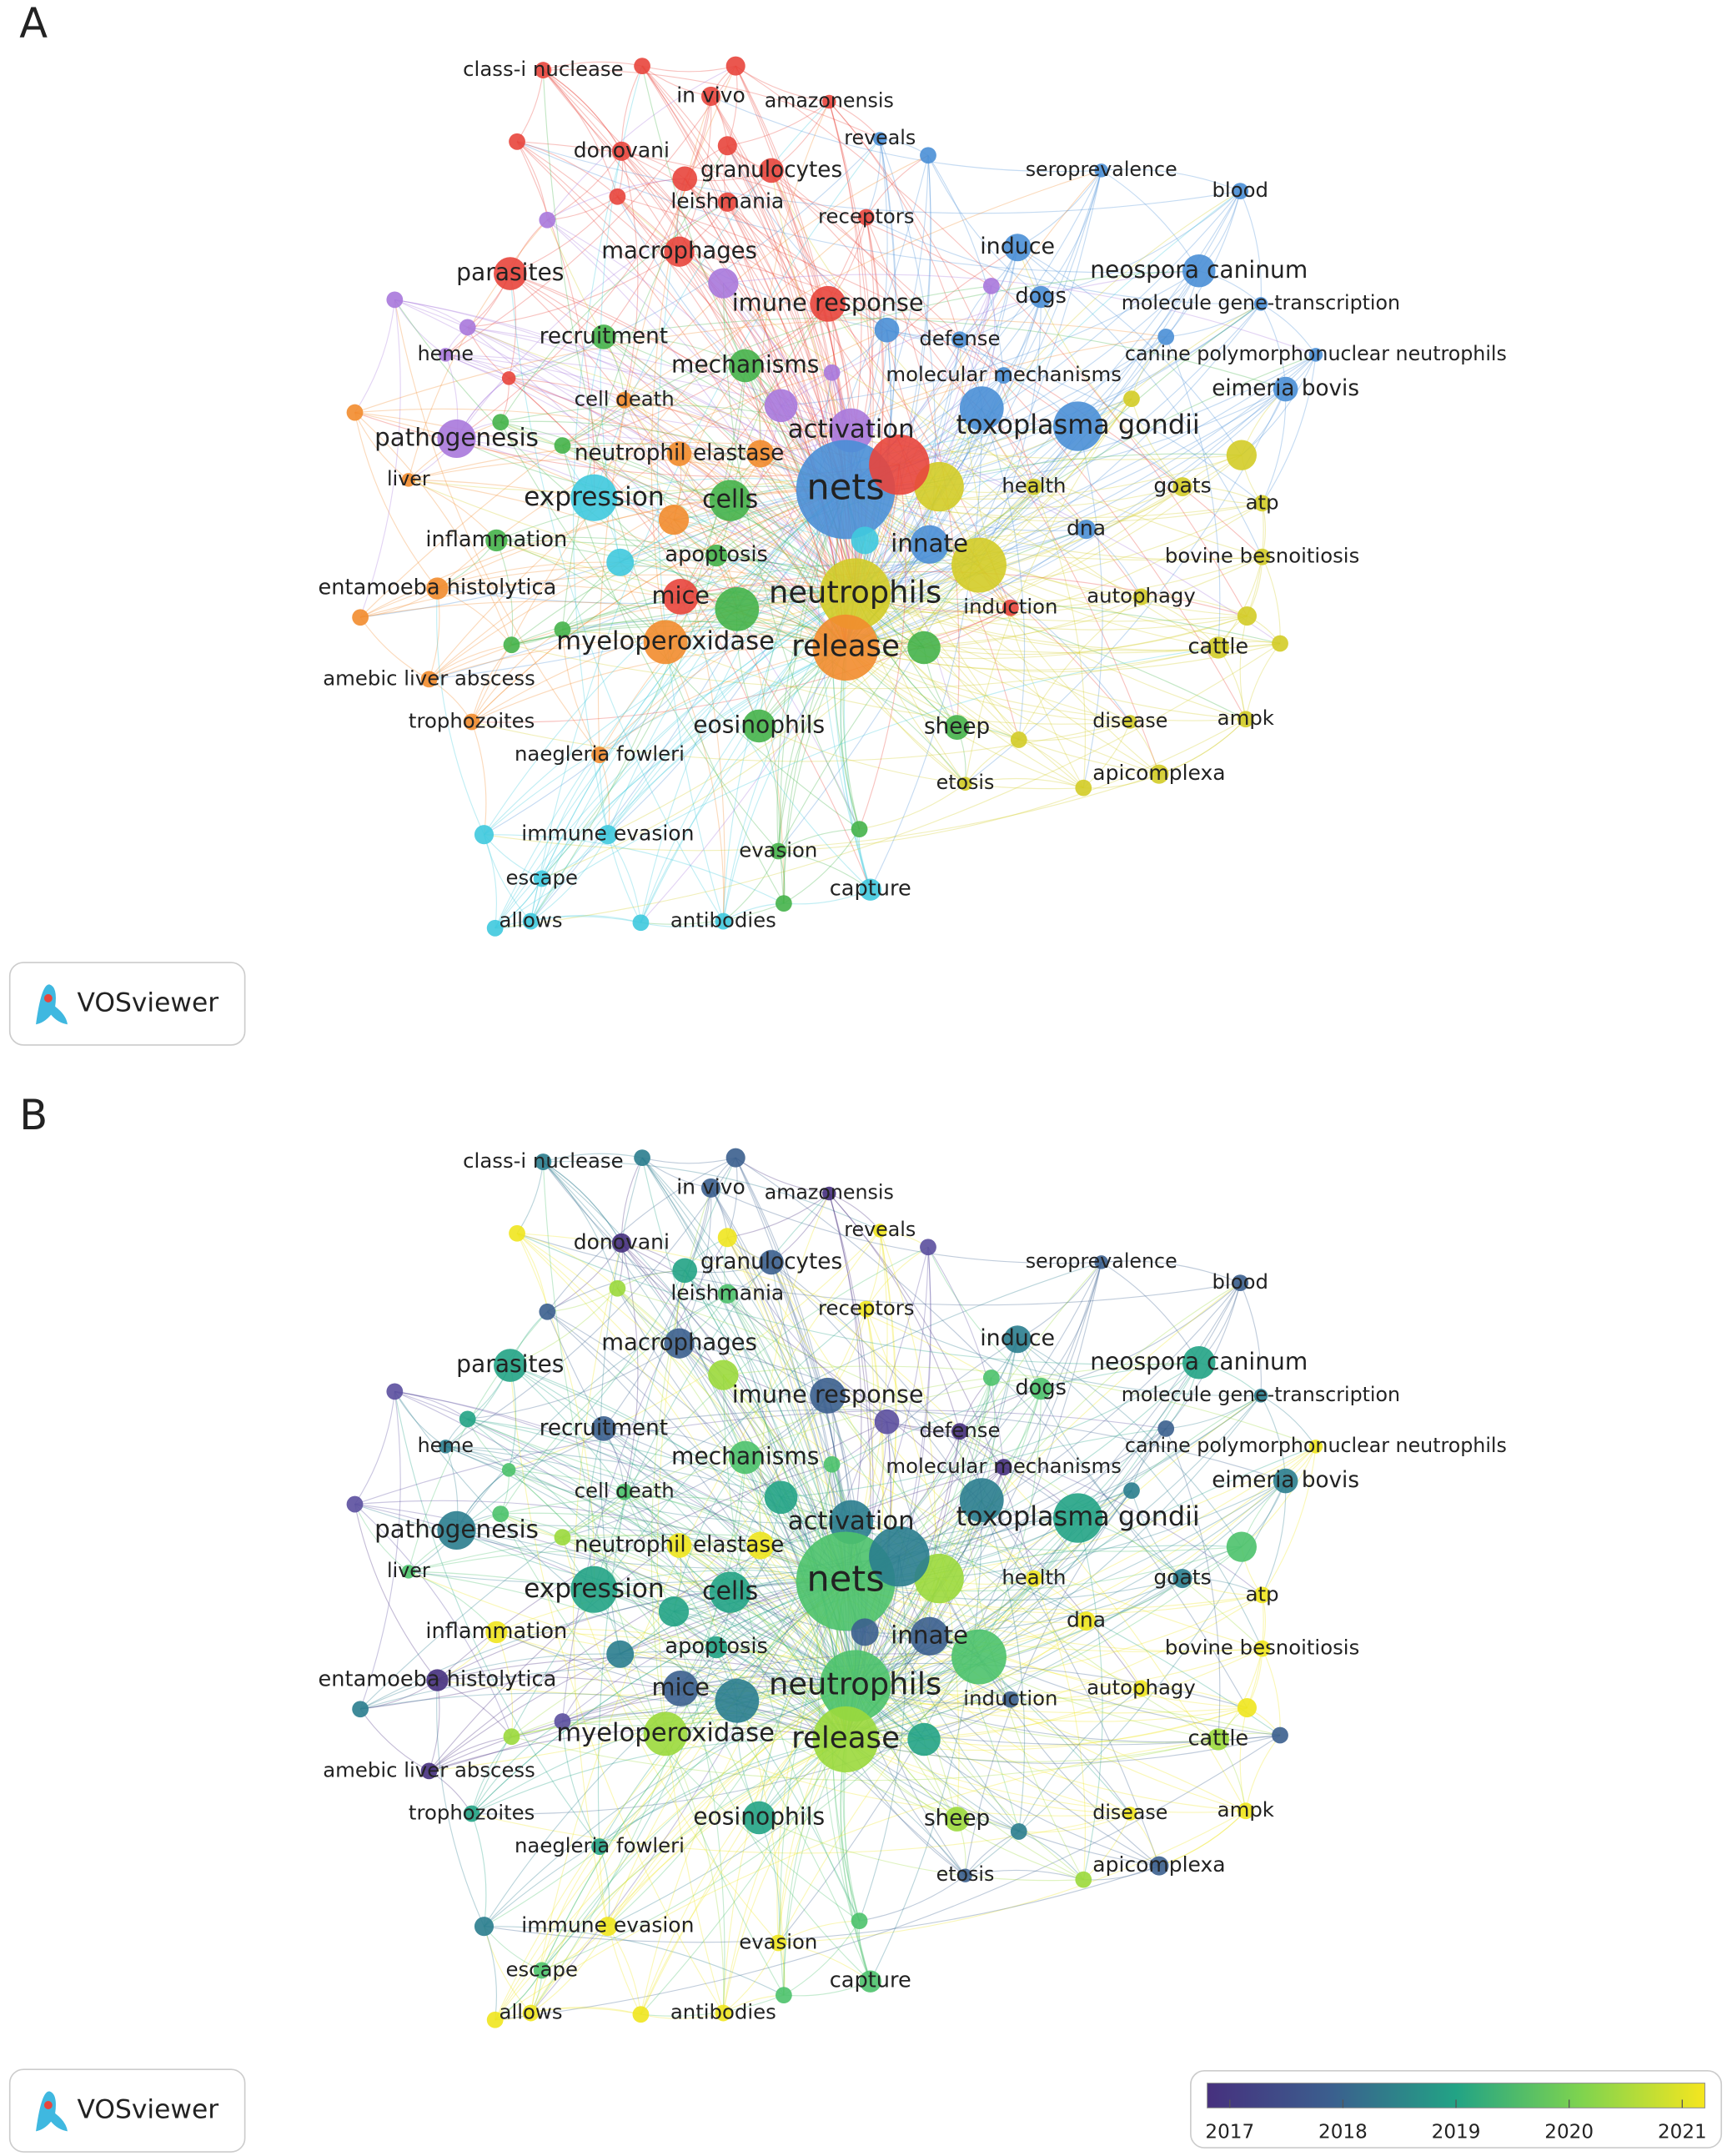  I want to click on tick-label: 2017, so click(1229, 2132).